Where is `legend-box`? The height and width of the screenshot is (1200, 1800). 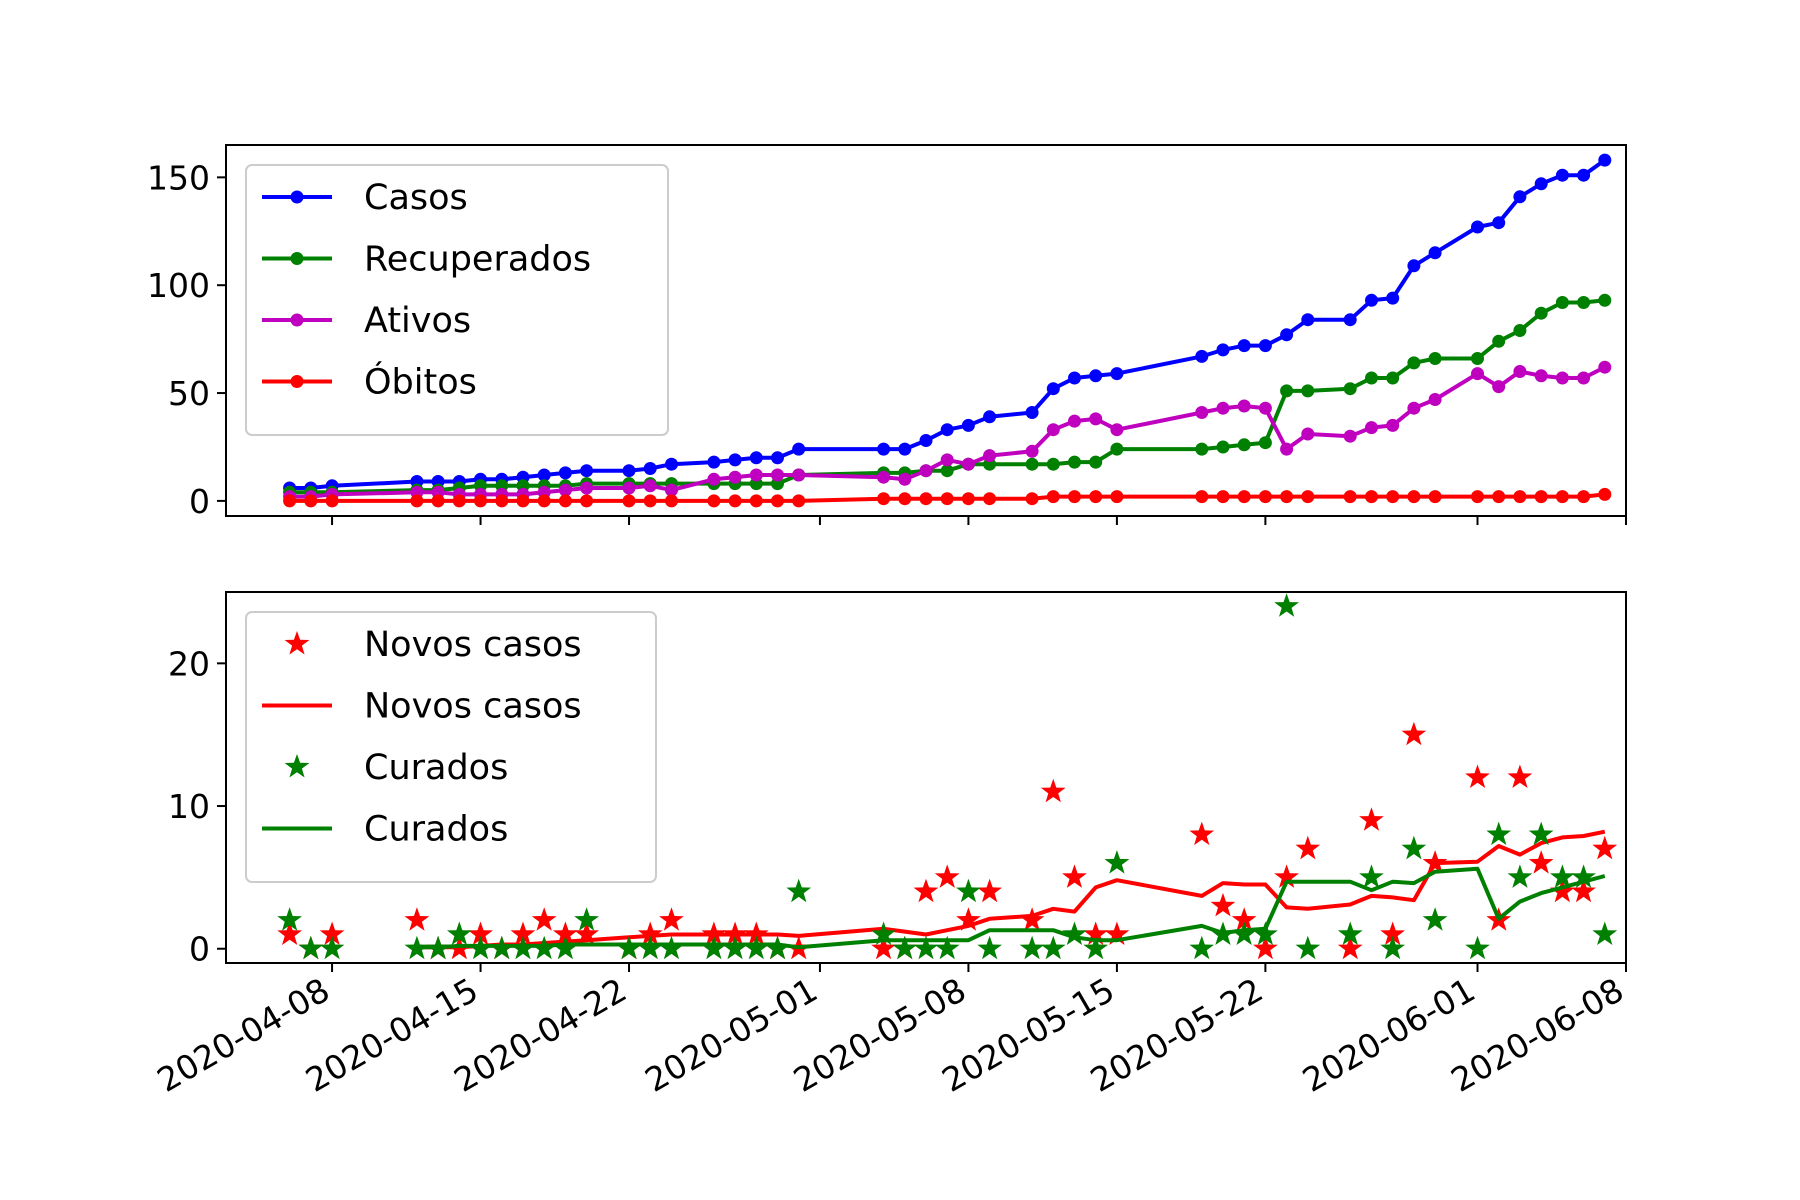 legend-box is located at coordinates (457, 300).